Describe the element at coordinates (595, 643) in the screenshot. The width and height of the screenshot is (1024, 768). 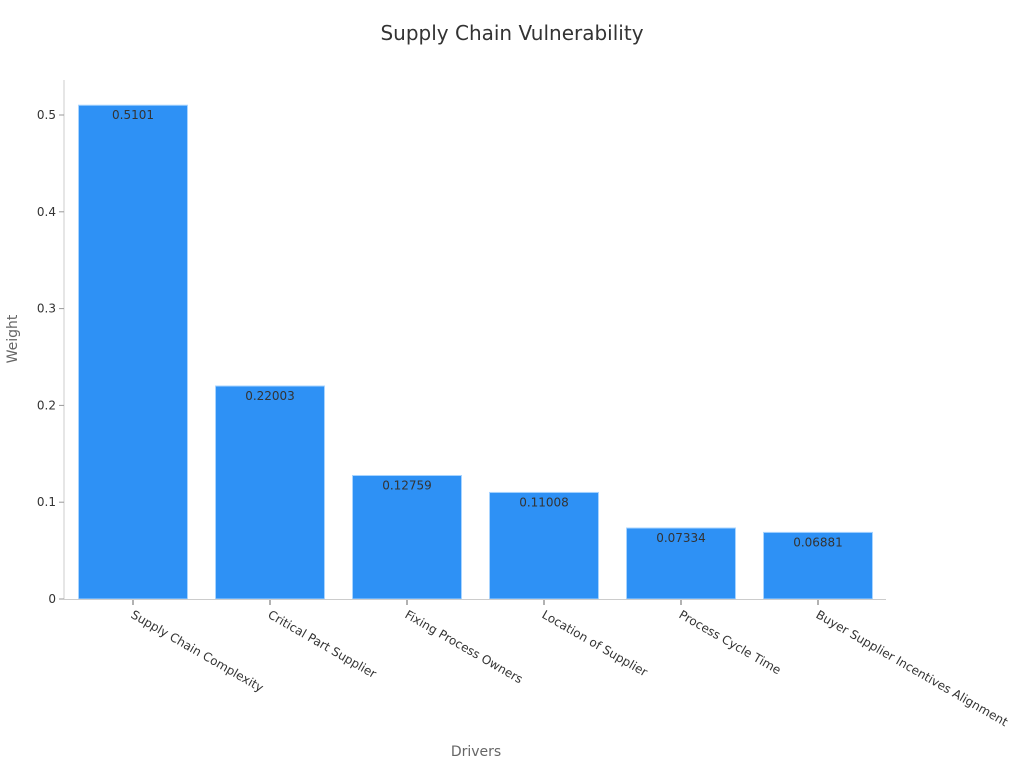
I see `x-tick-label: Location of Supplier` at that location.